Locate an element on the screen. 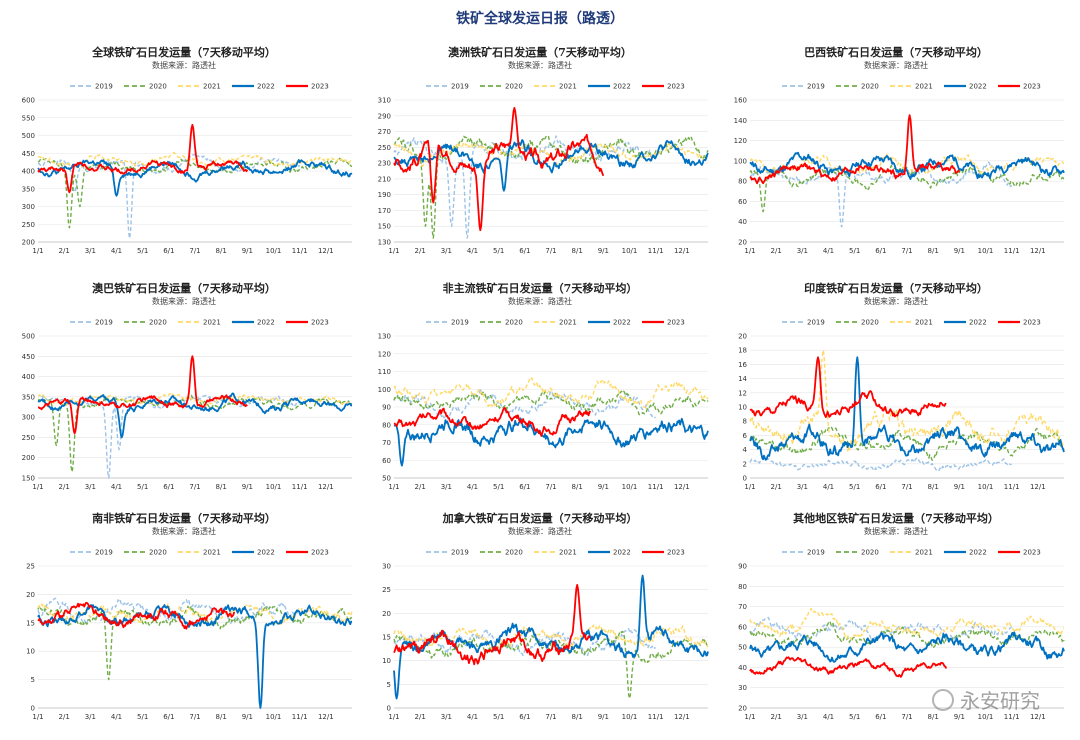  y-tick-label: 300 is located at coordinates (28, 207).